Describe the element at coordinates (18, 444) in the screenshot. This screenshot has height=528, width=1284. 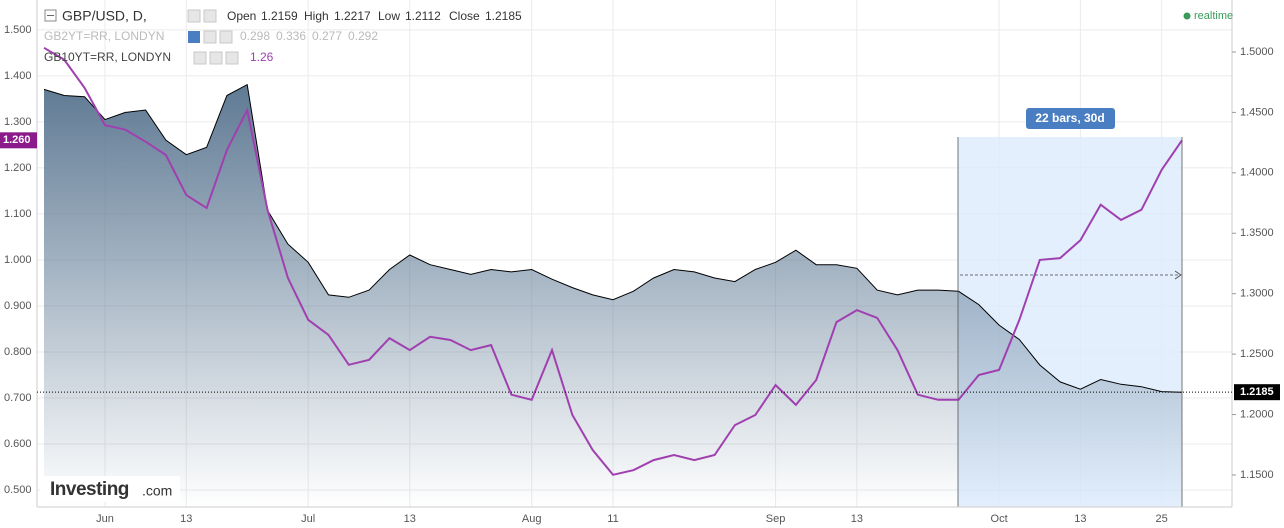
I see `y-tick-label: 0.600` at that location.